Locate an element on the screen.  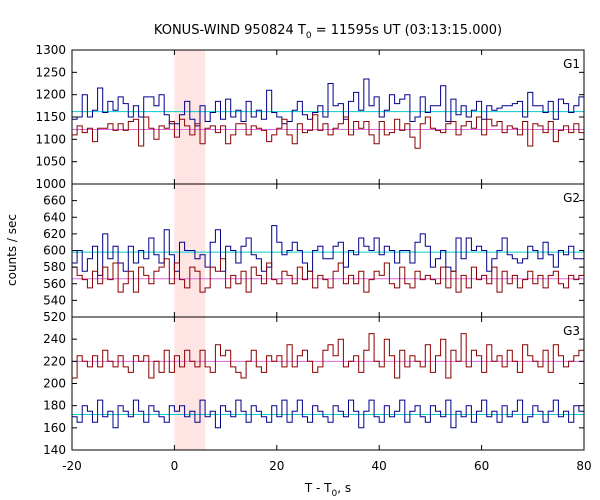
y-tick-label: 1250 is located at coordinates (50, 72).